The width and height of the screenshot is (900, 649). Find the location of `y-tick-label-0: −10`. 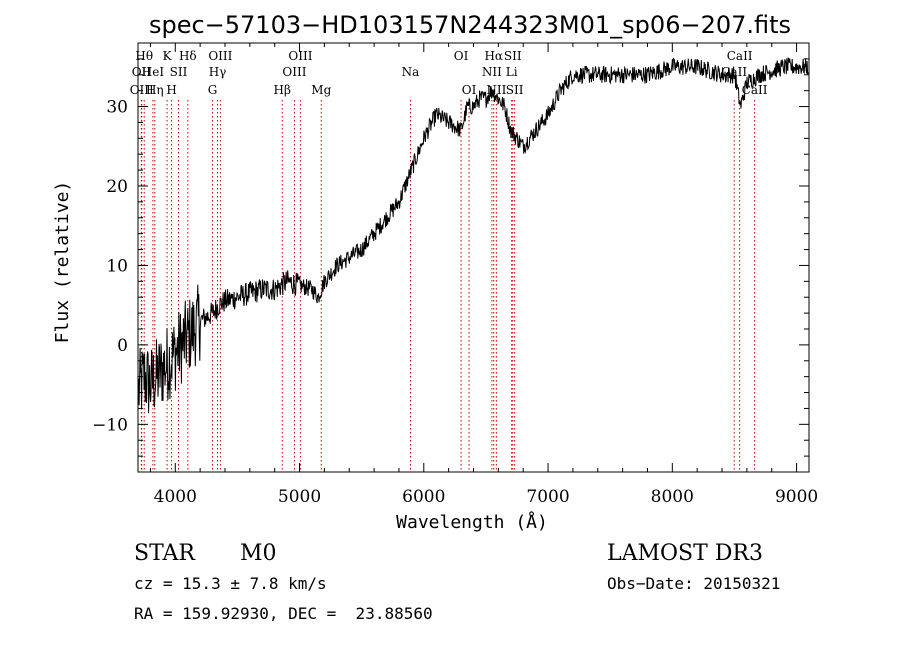

y-tick-label-0: −10 is located at coordinates (110, 425).